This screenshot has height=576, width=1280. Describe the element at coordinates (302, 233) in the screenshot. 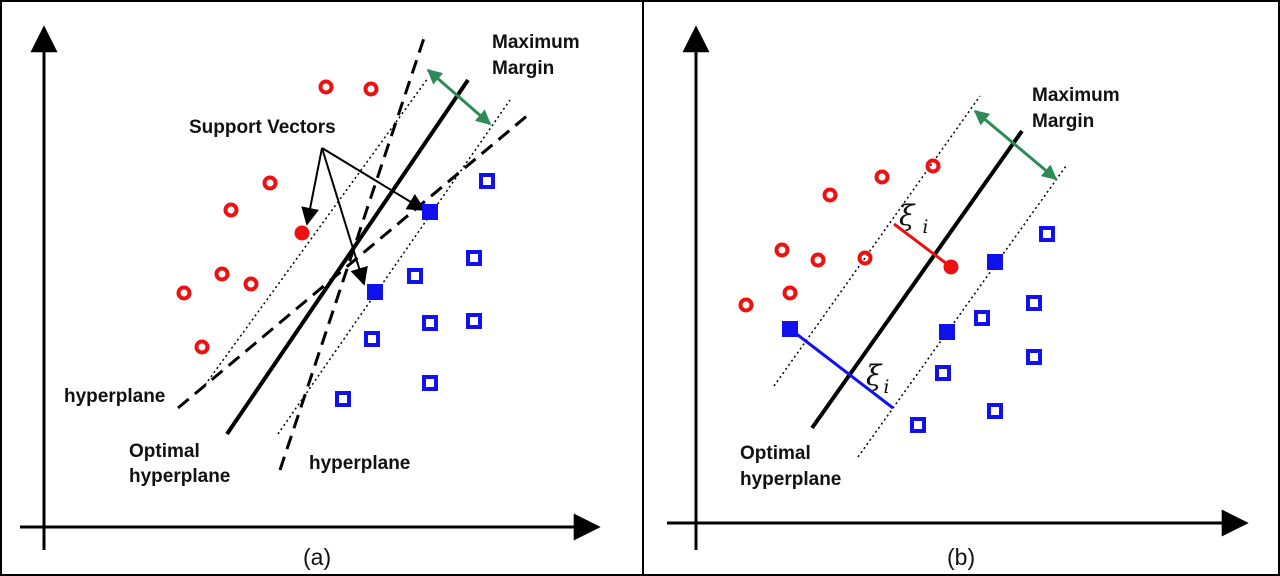

I see `panel-a-red-support-vector` at that location.